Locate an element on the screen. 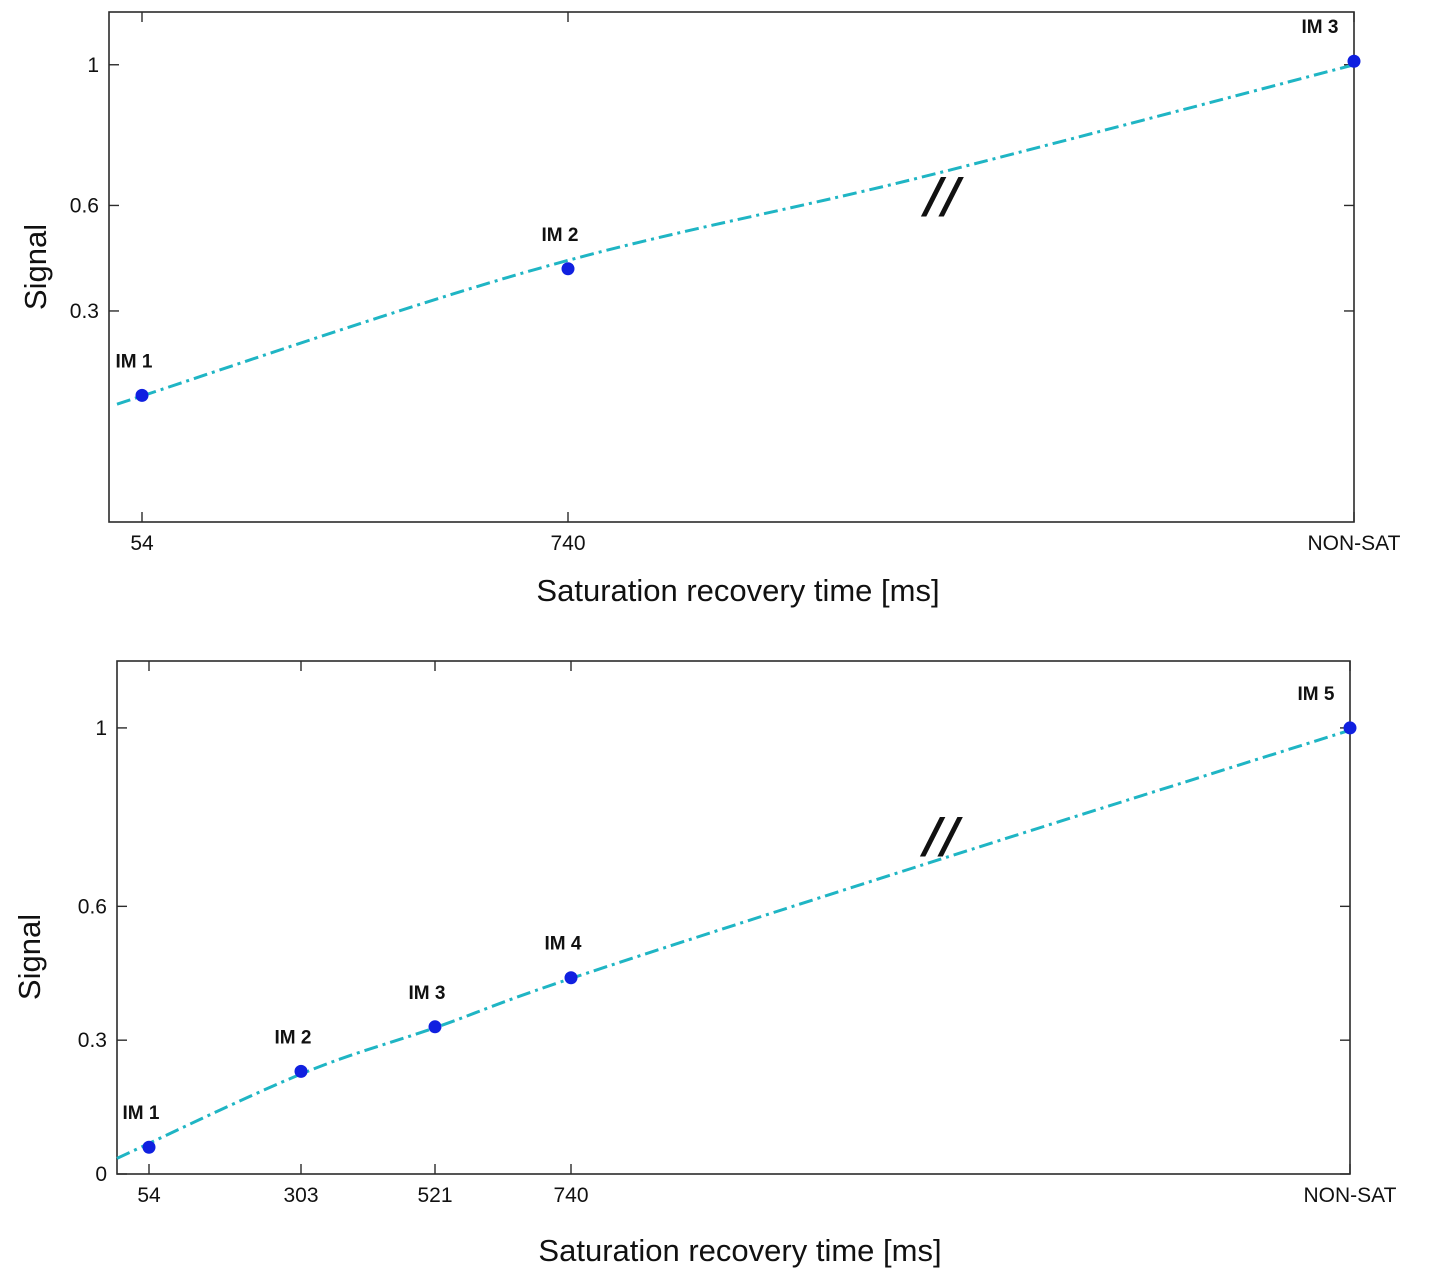 This screenshot has width=1429, height=1268. top-y-axis-title: Signal is located at coordinates (35, 267).